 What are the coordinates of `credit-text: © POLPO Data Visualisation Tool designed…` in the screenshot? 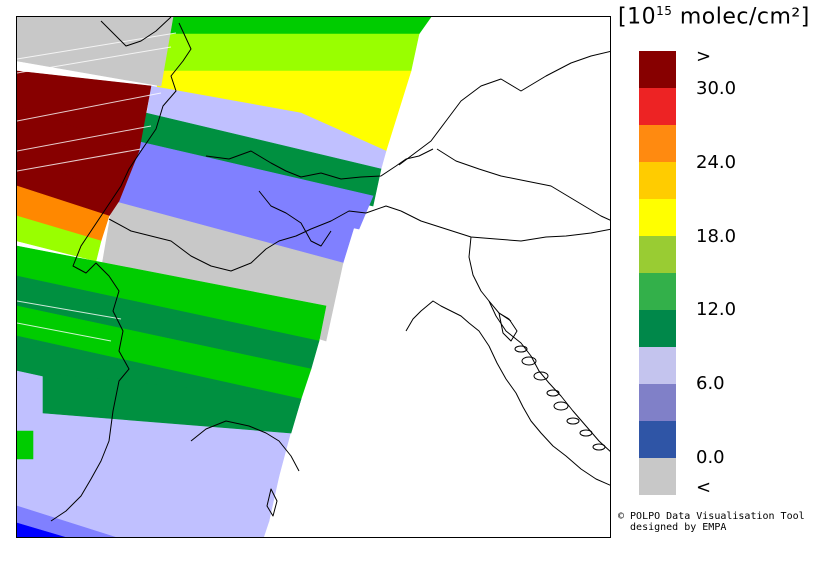 It's located at (711, 522).